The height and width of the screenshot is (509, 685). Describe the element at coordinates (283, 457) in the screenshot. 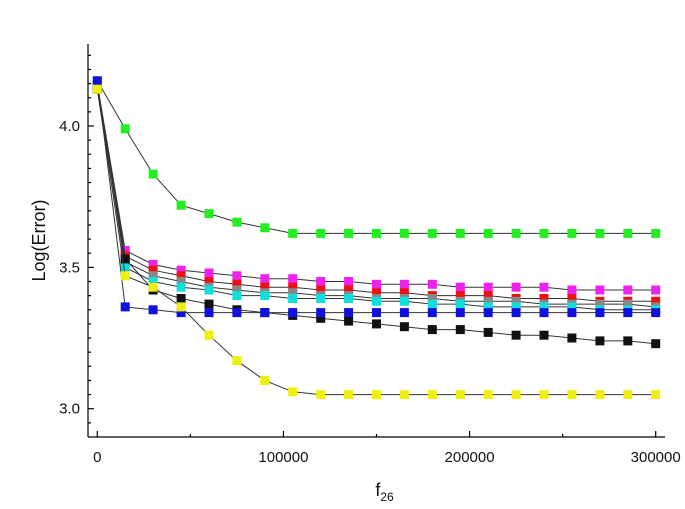

I see `x-tick-label: 100000` at that location.